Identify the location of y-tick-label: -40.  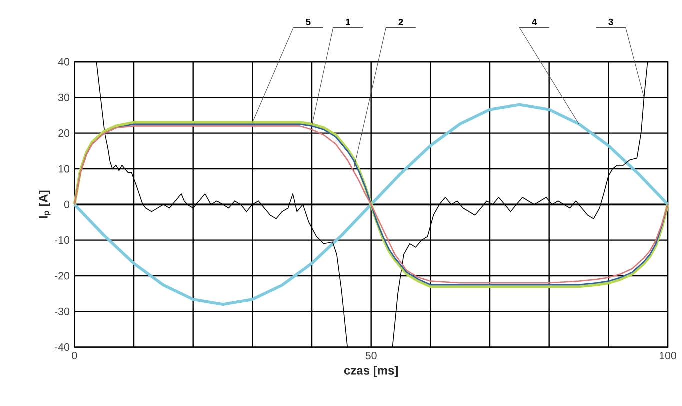
(62, 348).